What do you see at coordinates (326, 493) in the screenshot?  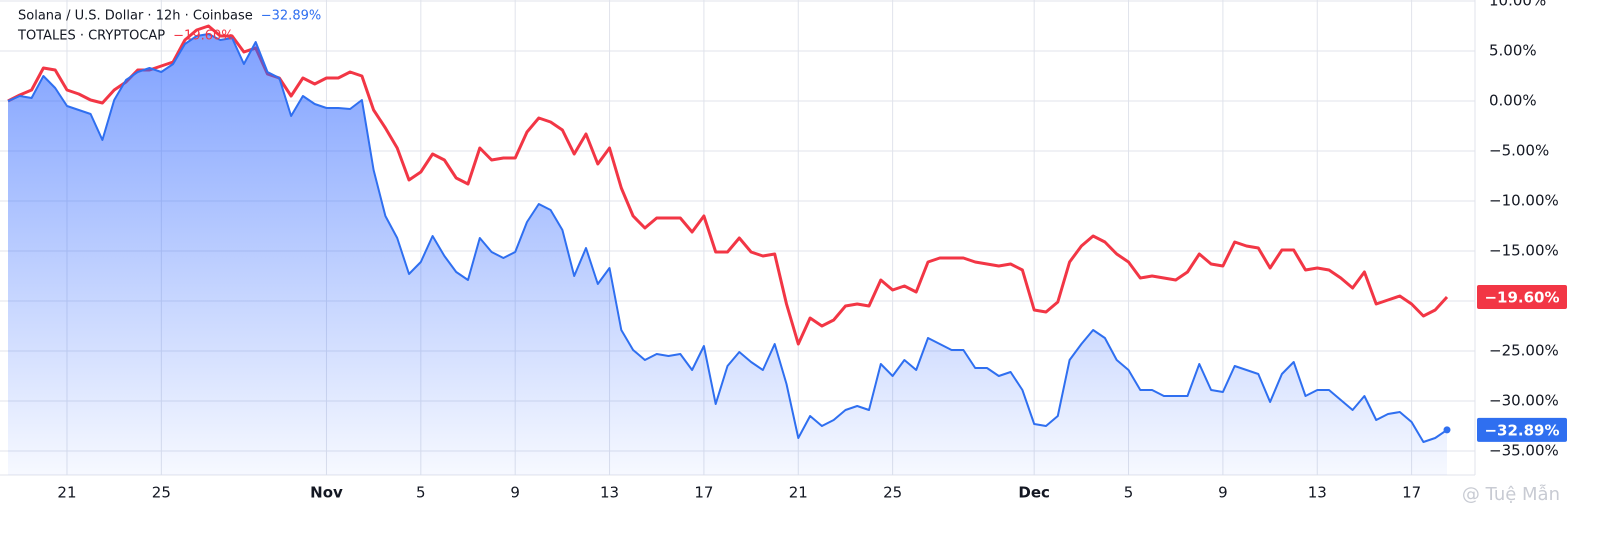 I see `x-tick-label: Nov` at bounding box center [326, 493].